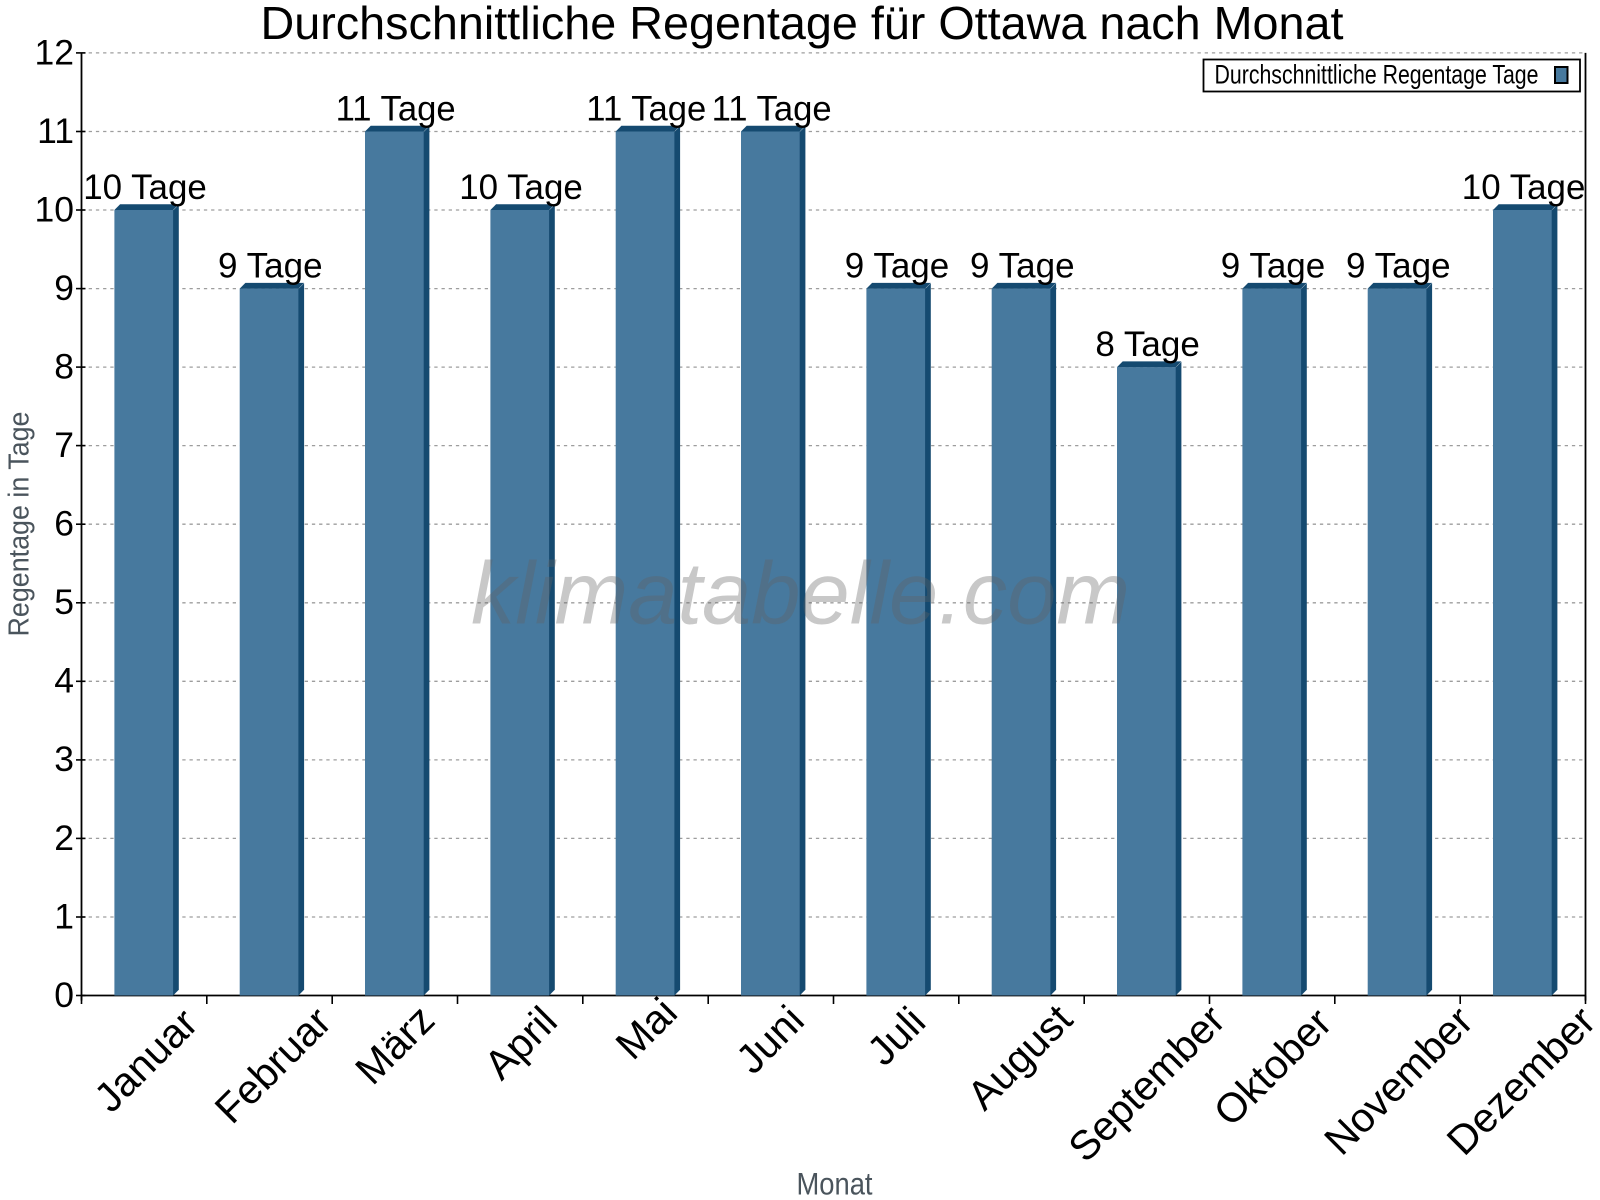  I want to click on svg-text: klimatabelle.com, so click(800, 593).